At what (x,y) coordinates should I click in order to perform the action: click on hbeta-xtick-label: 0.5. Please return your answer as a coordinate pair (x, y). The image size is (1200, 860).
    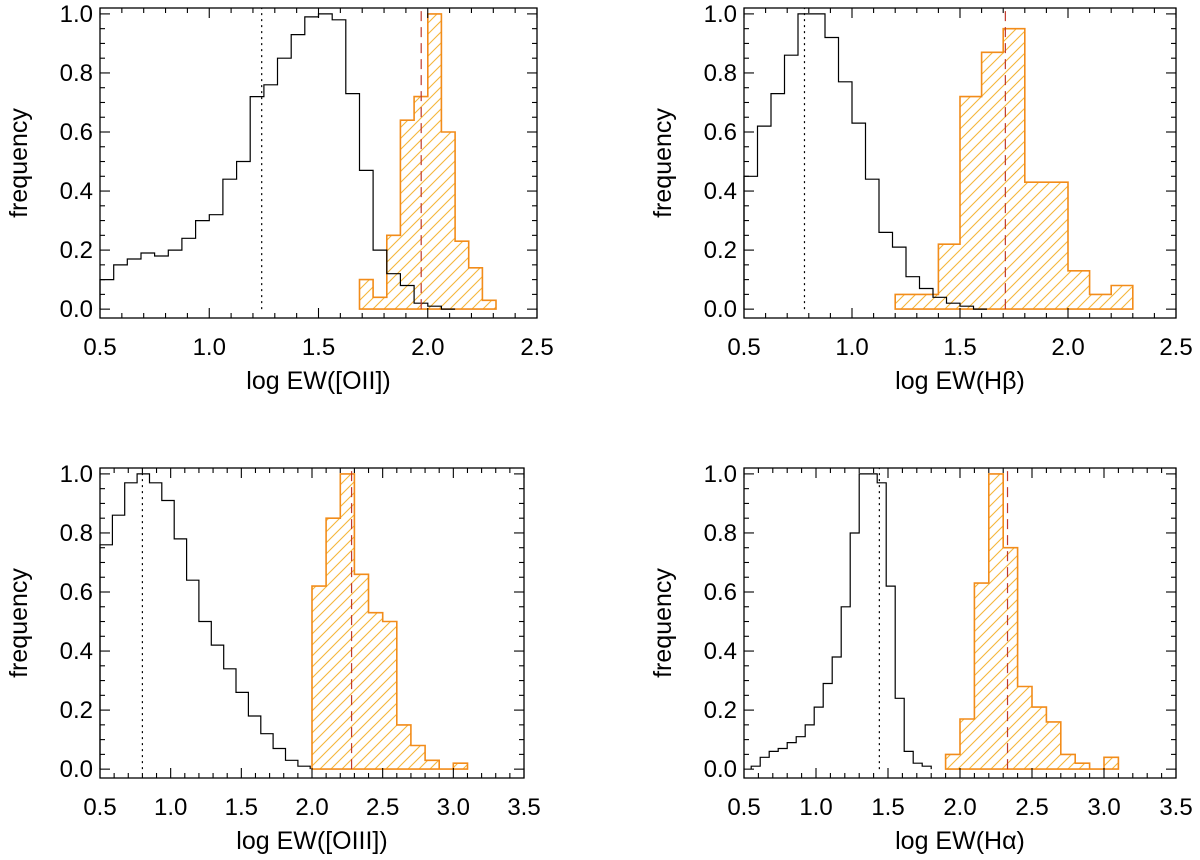
    Looking at the image, I should click on (743, 347).